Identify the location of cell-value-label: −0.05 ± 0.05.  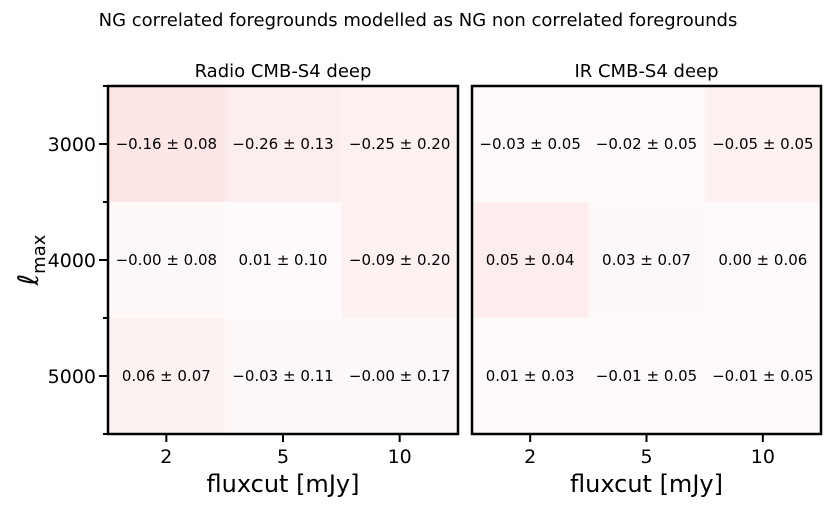
(762, 144).